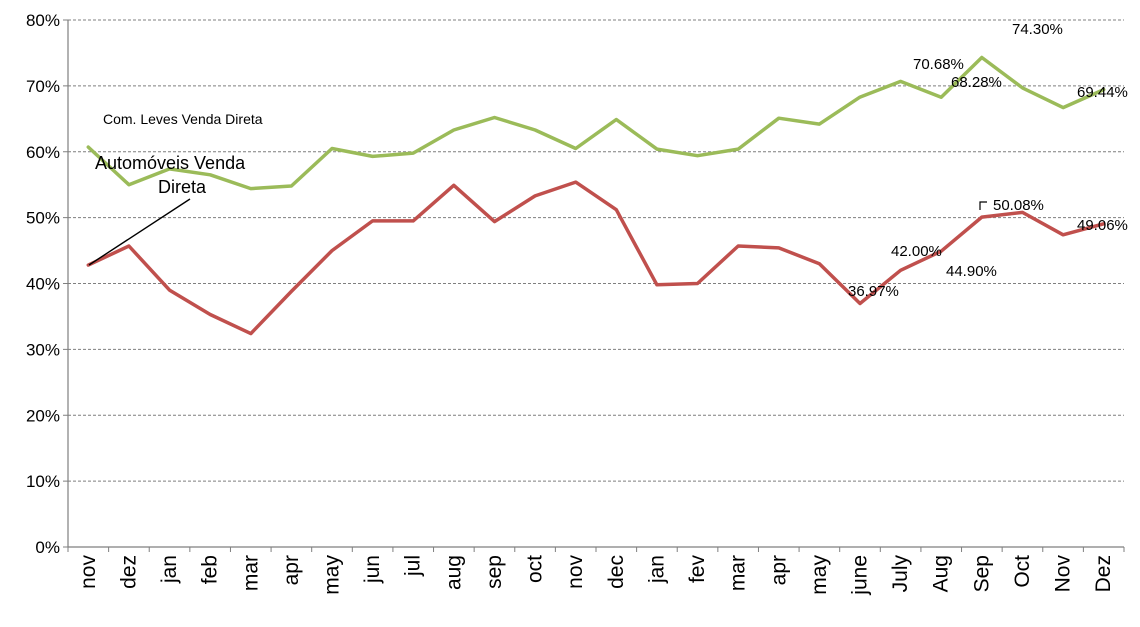  What do you see at coordinates (453, 572) in the screenshot?
I see `x-tick-label: aug` at bounding box center [453, 572].